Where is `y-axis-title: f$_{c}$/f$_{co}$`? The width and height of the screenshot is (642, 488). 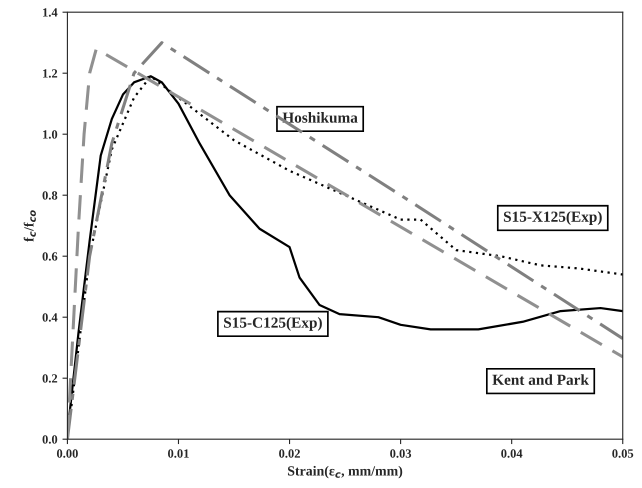
y-axis-title: f$_{c}$/f$_{co}$ is located at coordinates (30, 226).